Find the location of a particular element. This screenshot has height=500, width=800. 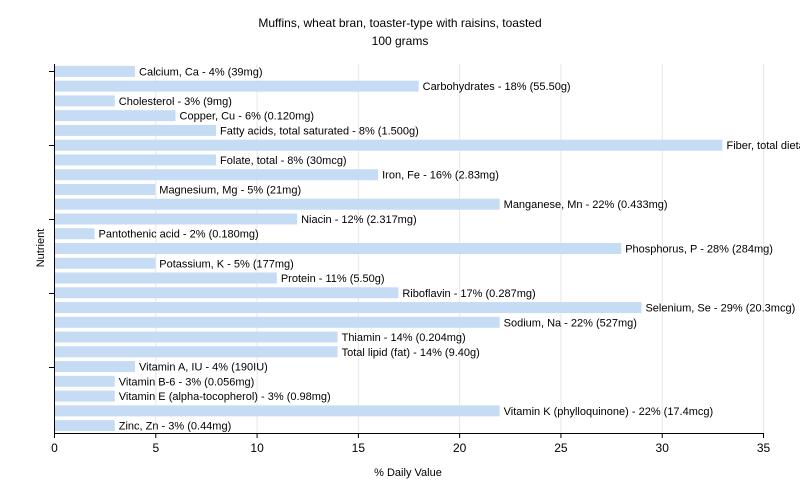

bar-label: Iron, Fe - 16% (2.83mg) is located at coordinates (440, 176).